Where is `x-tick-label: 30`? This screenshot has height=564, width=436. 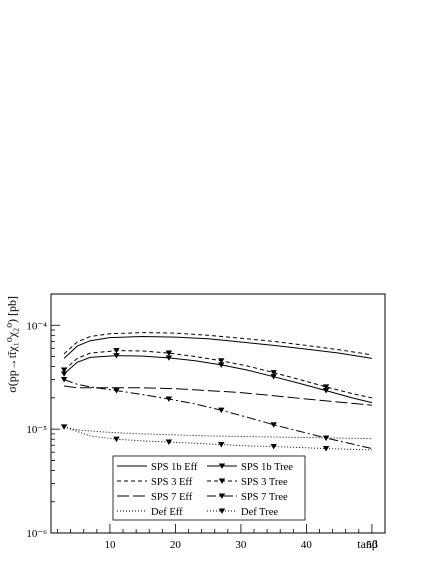 x-tick-label: 30 is located at coordinates (241, 545).